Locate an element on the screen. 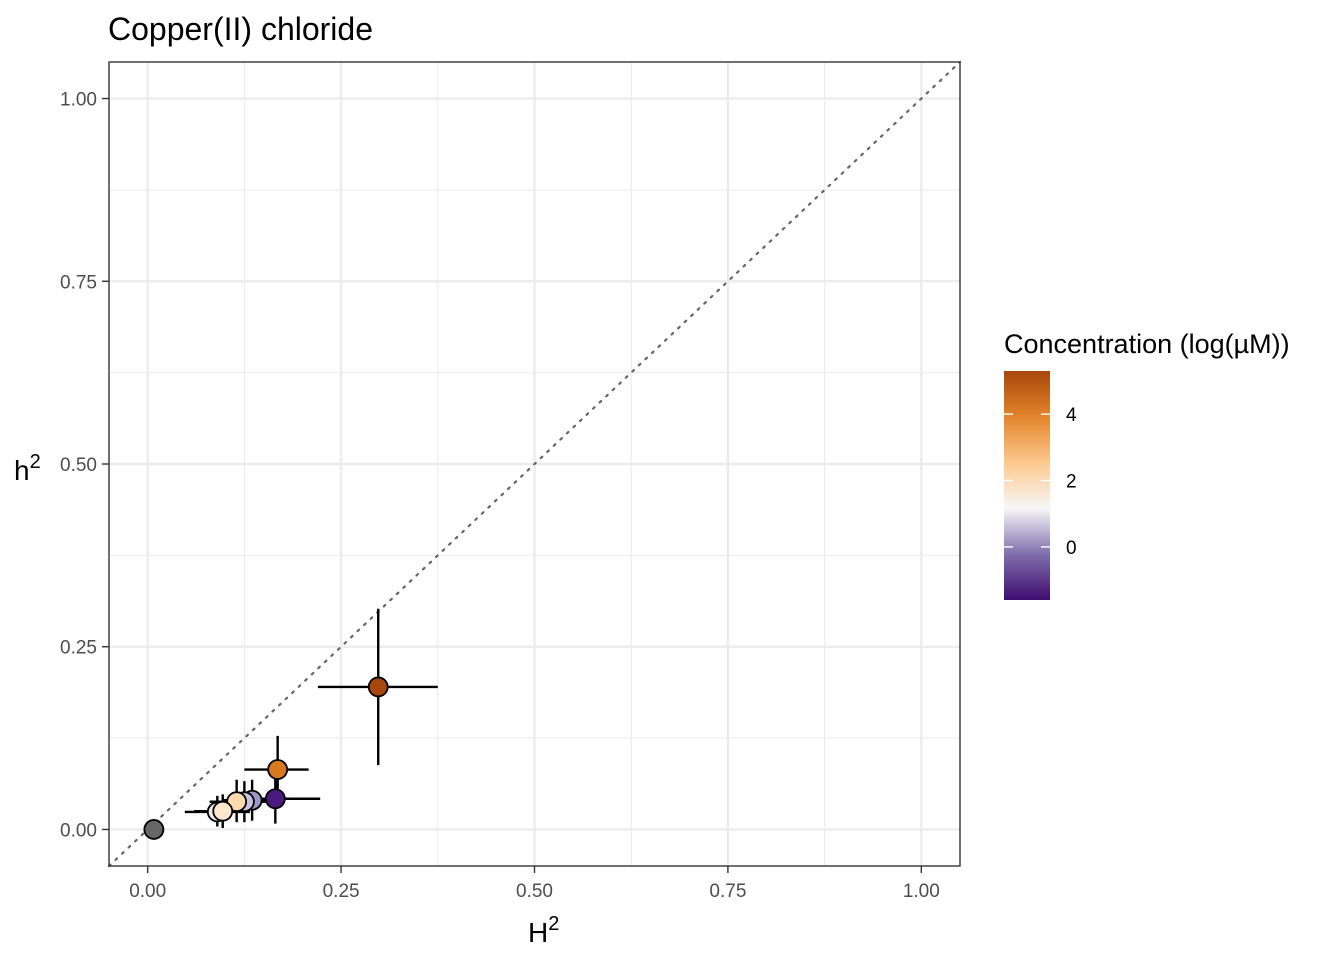 This screenshot has height=960, width=1344. data-points is located at coordinates (266, 758).